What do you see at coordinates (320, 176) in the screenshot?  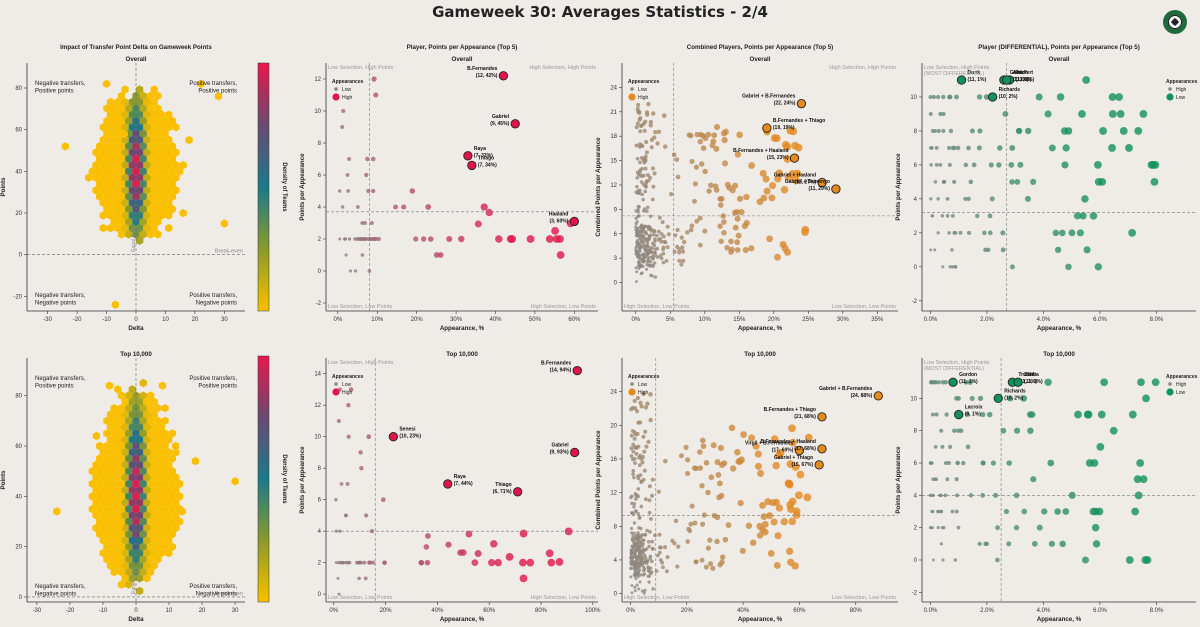 I see `y-tick-label: 6` at bounding box center [320, 176].